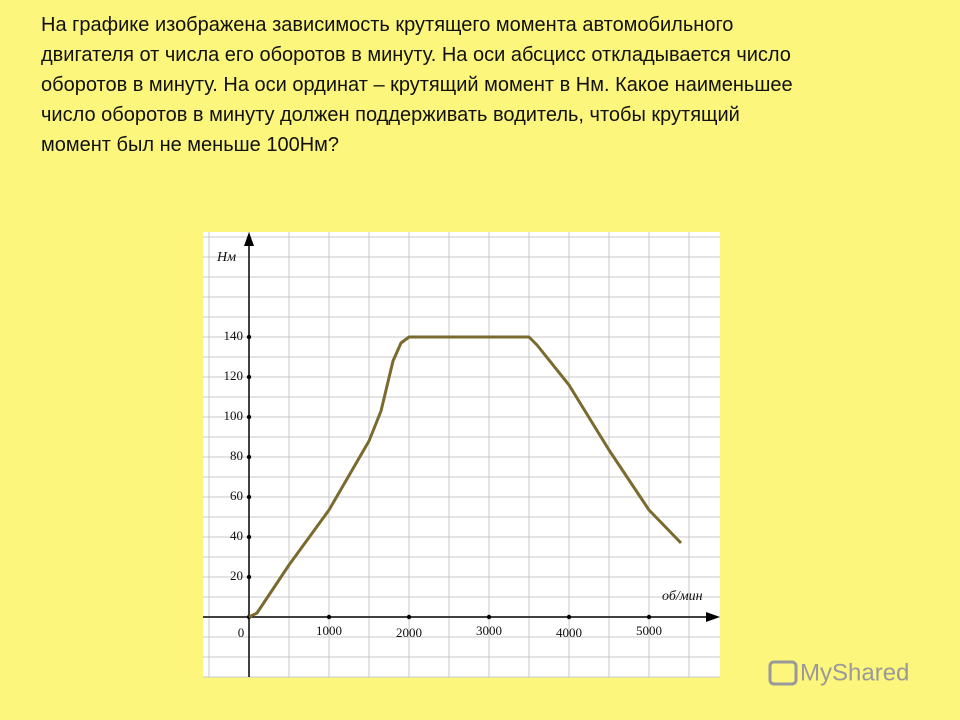  I want to click on y-tick-label: 40, so click(236, 535).